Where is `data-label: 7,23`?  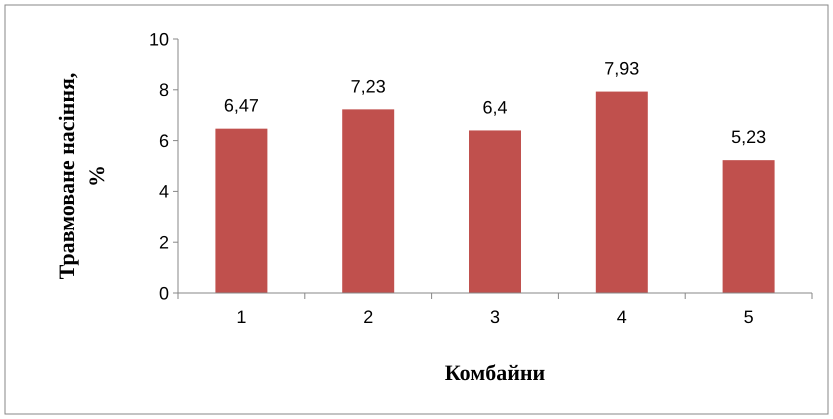 data-label: 7,23 is located at coordinates (368, 86).